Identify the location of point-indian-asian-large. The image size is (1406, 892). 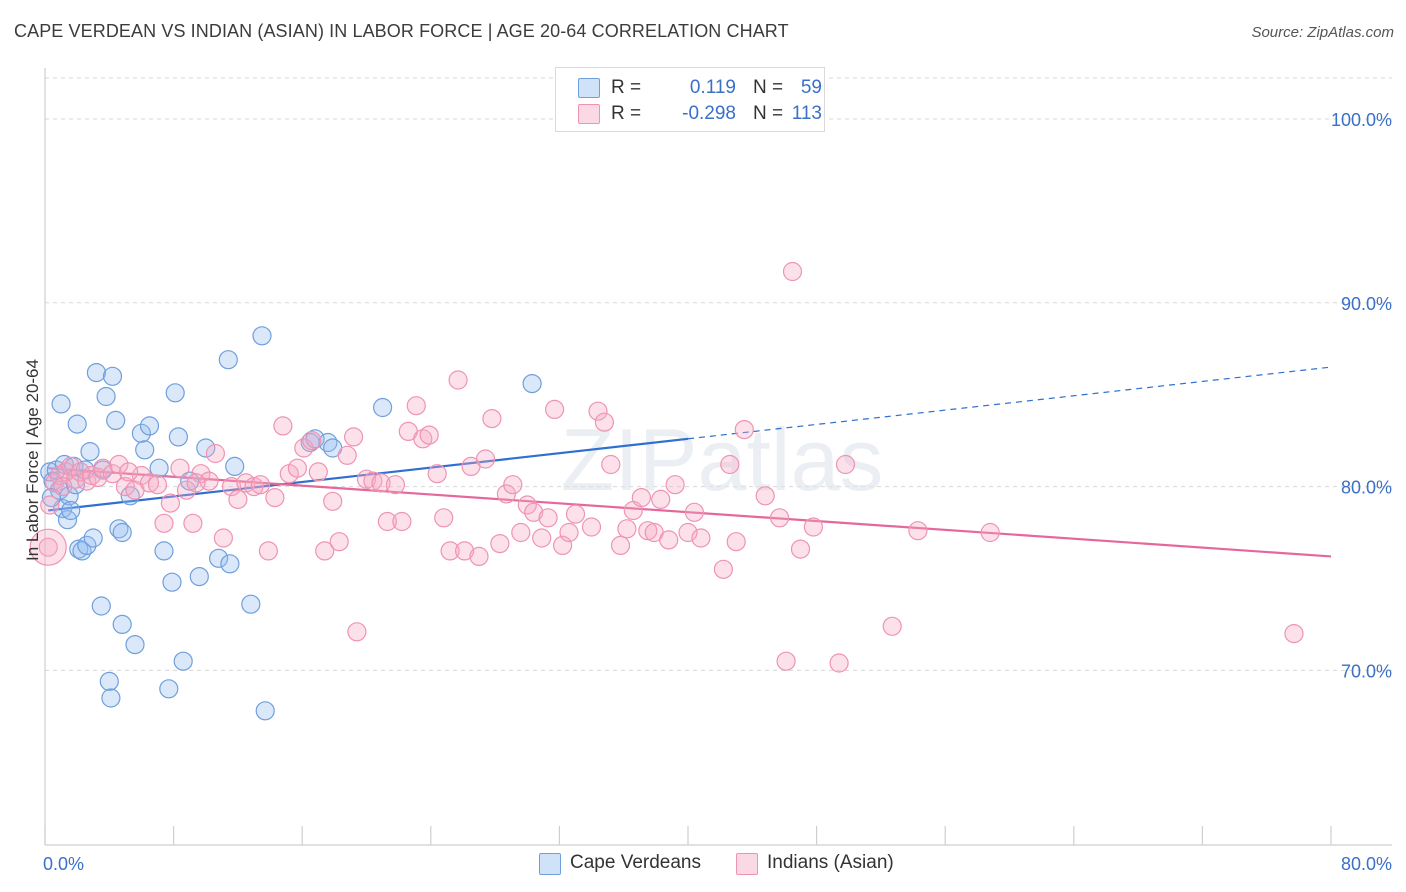
(48, 547).